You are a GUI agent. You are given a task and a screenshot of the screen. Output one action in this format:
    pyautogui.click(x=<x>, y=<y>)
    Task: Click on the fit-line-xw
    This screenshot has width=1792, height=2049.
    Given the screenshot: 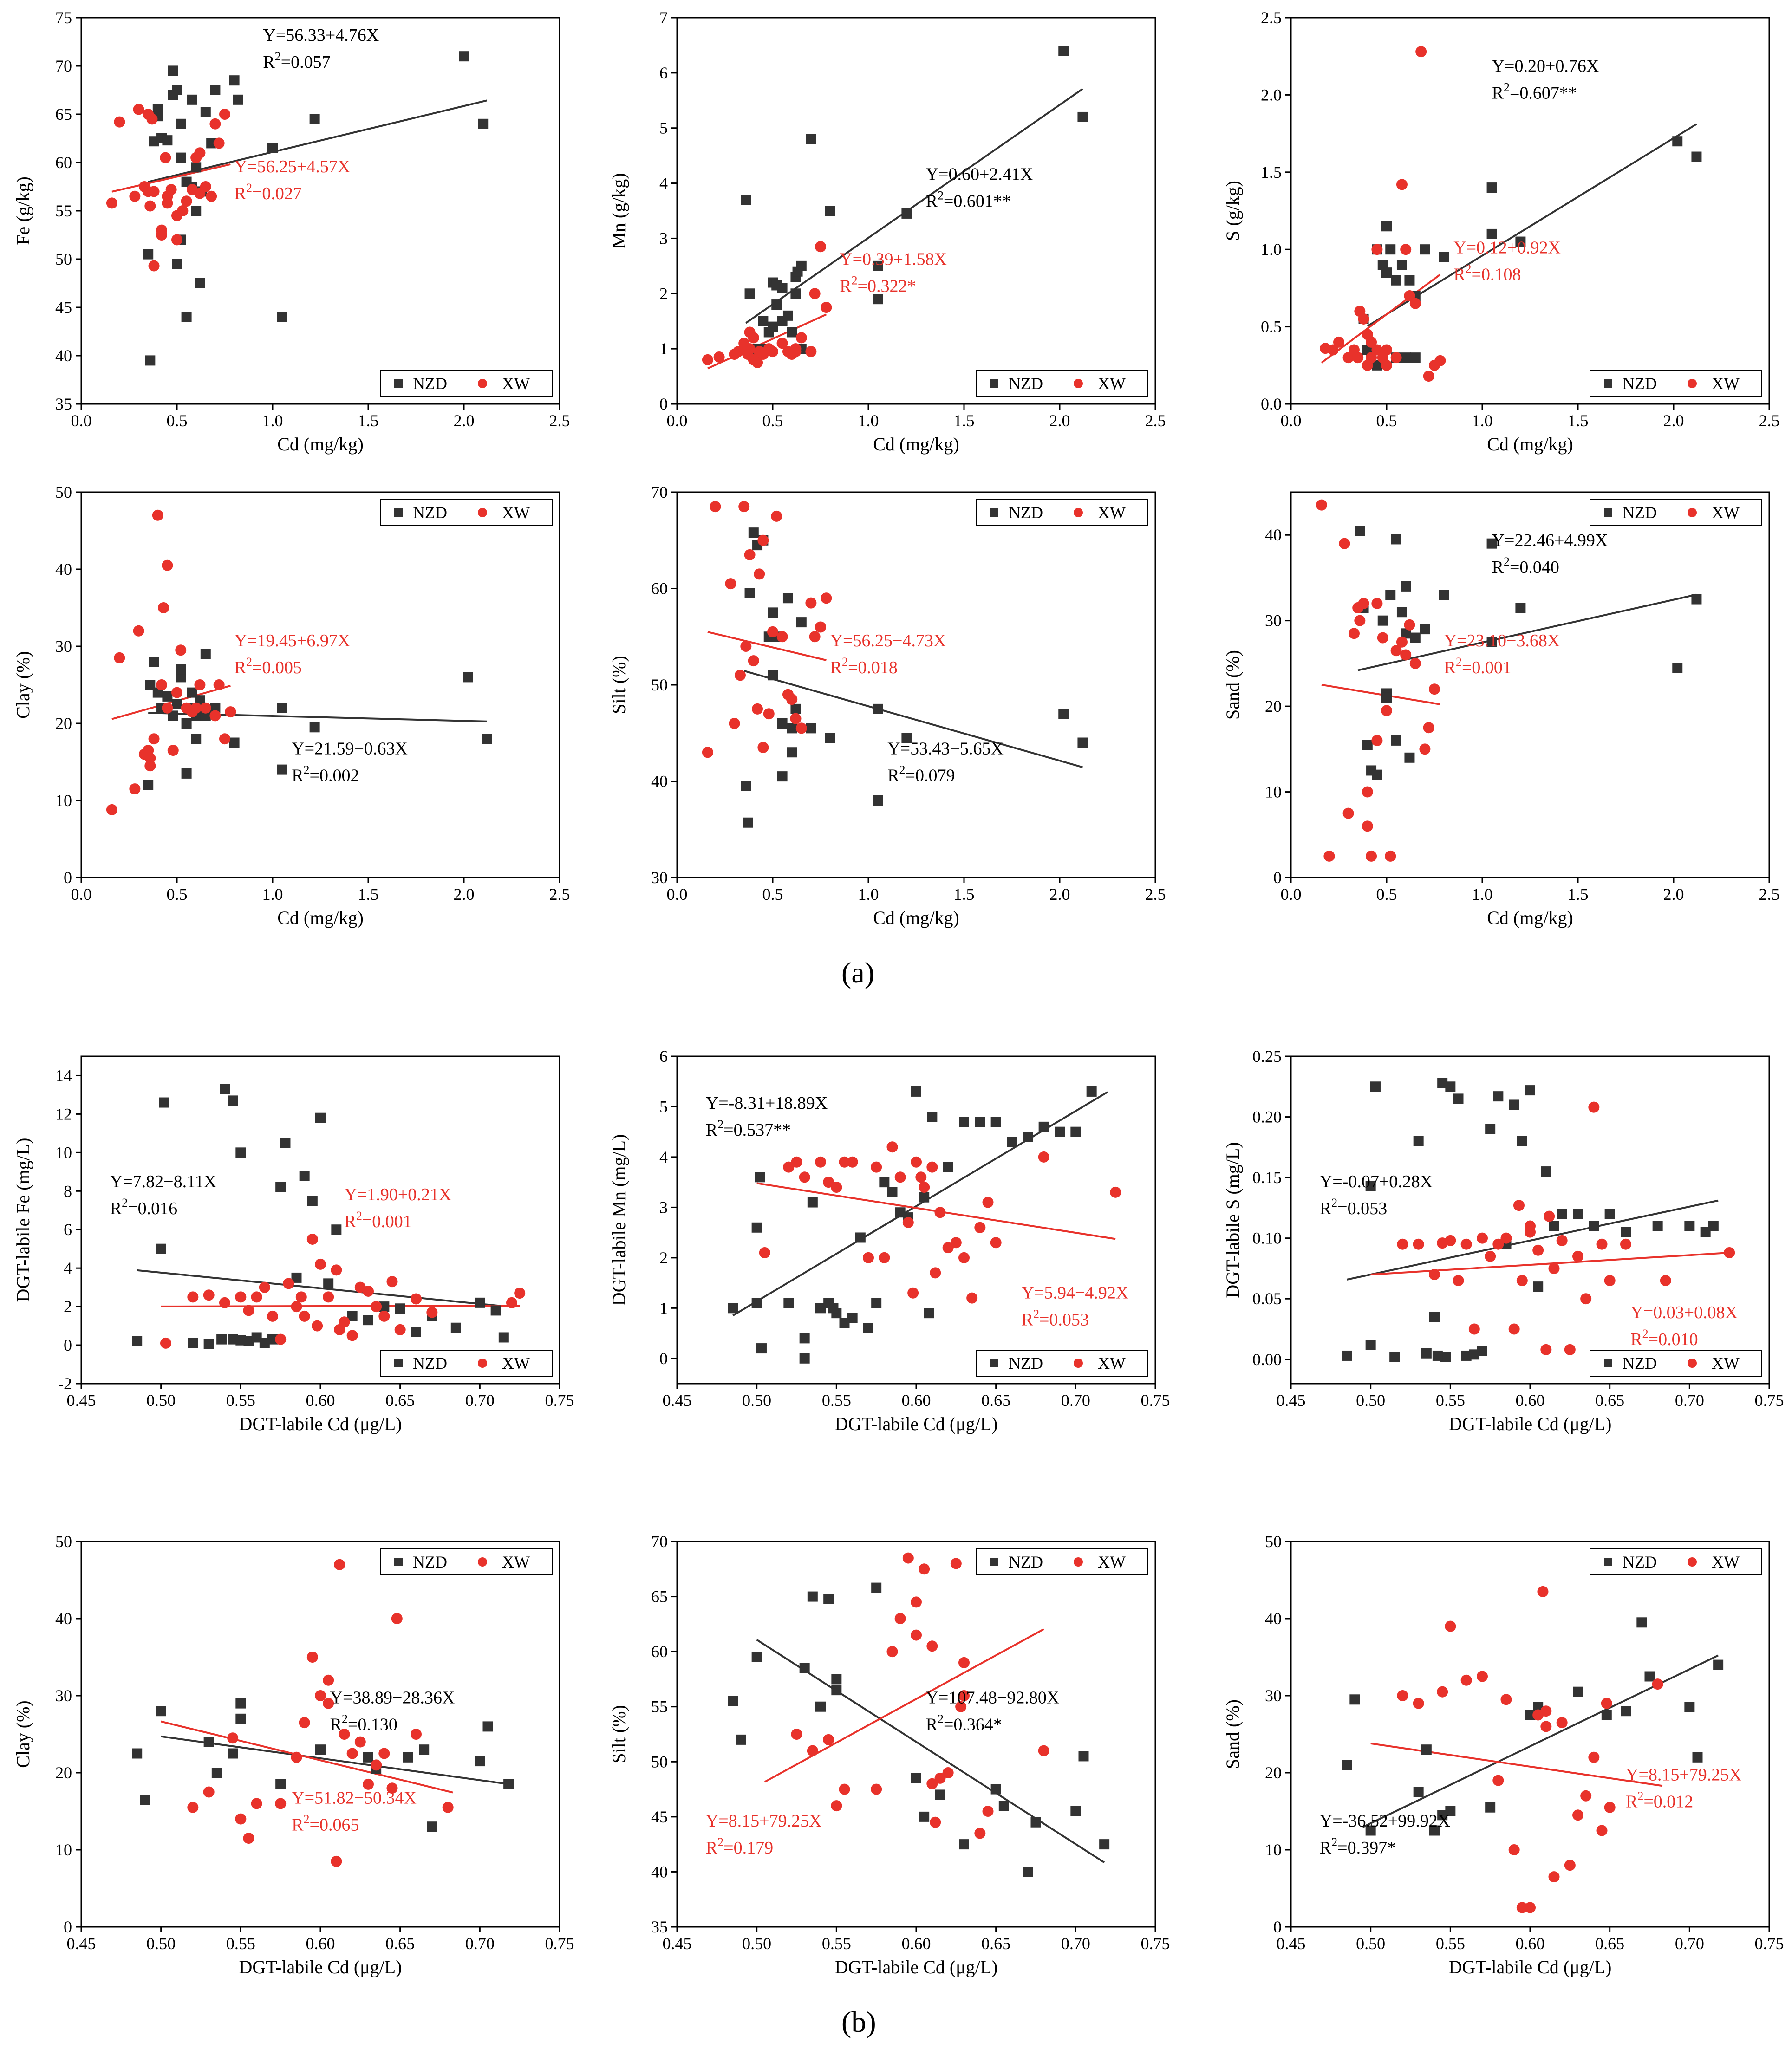 What is the action you would take?
    pyautogui.click(x=307, y=1757)
    